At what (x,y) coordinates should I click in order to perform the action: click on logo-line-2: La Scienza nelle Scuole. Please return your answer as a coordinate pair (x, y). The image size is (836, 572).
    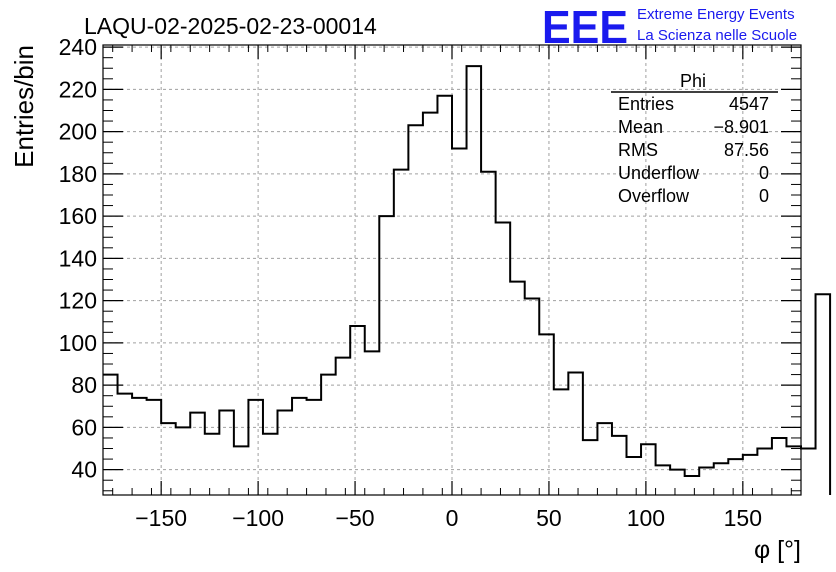
    Looking at the image, I should click on (717, 35).